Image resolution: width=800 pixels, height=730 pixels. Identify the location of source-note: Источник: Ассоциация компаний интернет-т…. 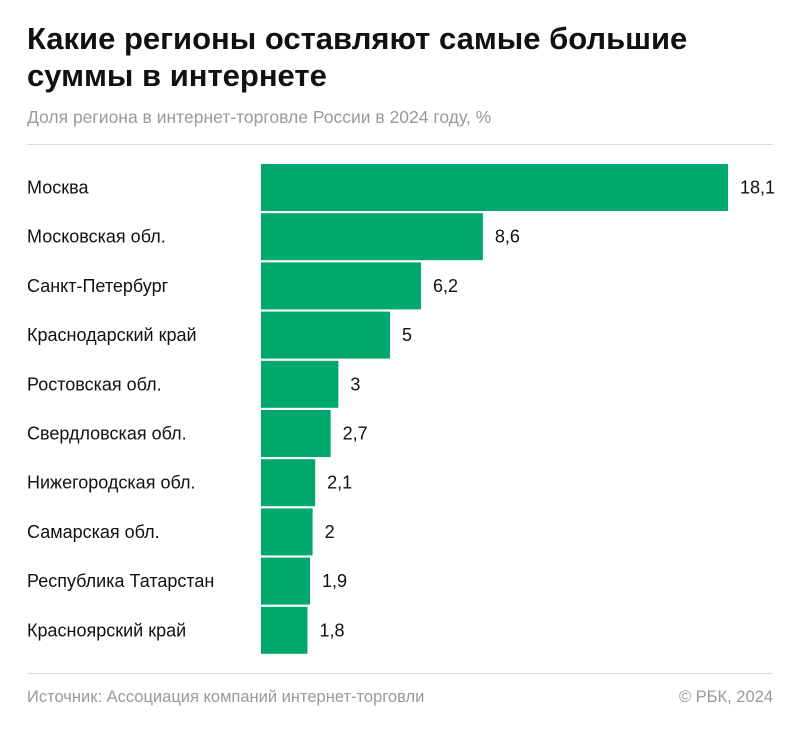
(226, 697).